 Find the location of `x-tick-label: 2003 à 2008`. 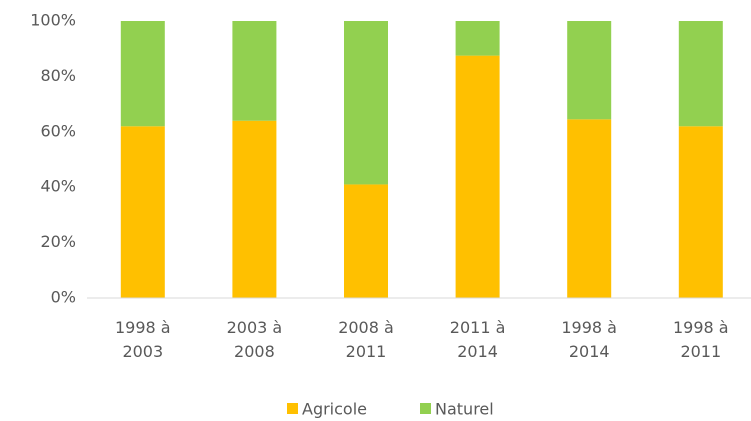

x-tick-label: 2003 à 2008 is located at coordinates (254, 339).